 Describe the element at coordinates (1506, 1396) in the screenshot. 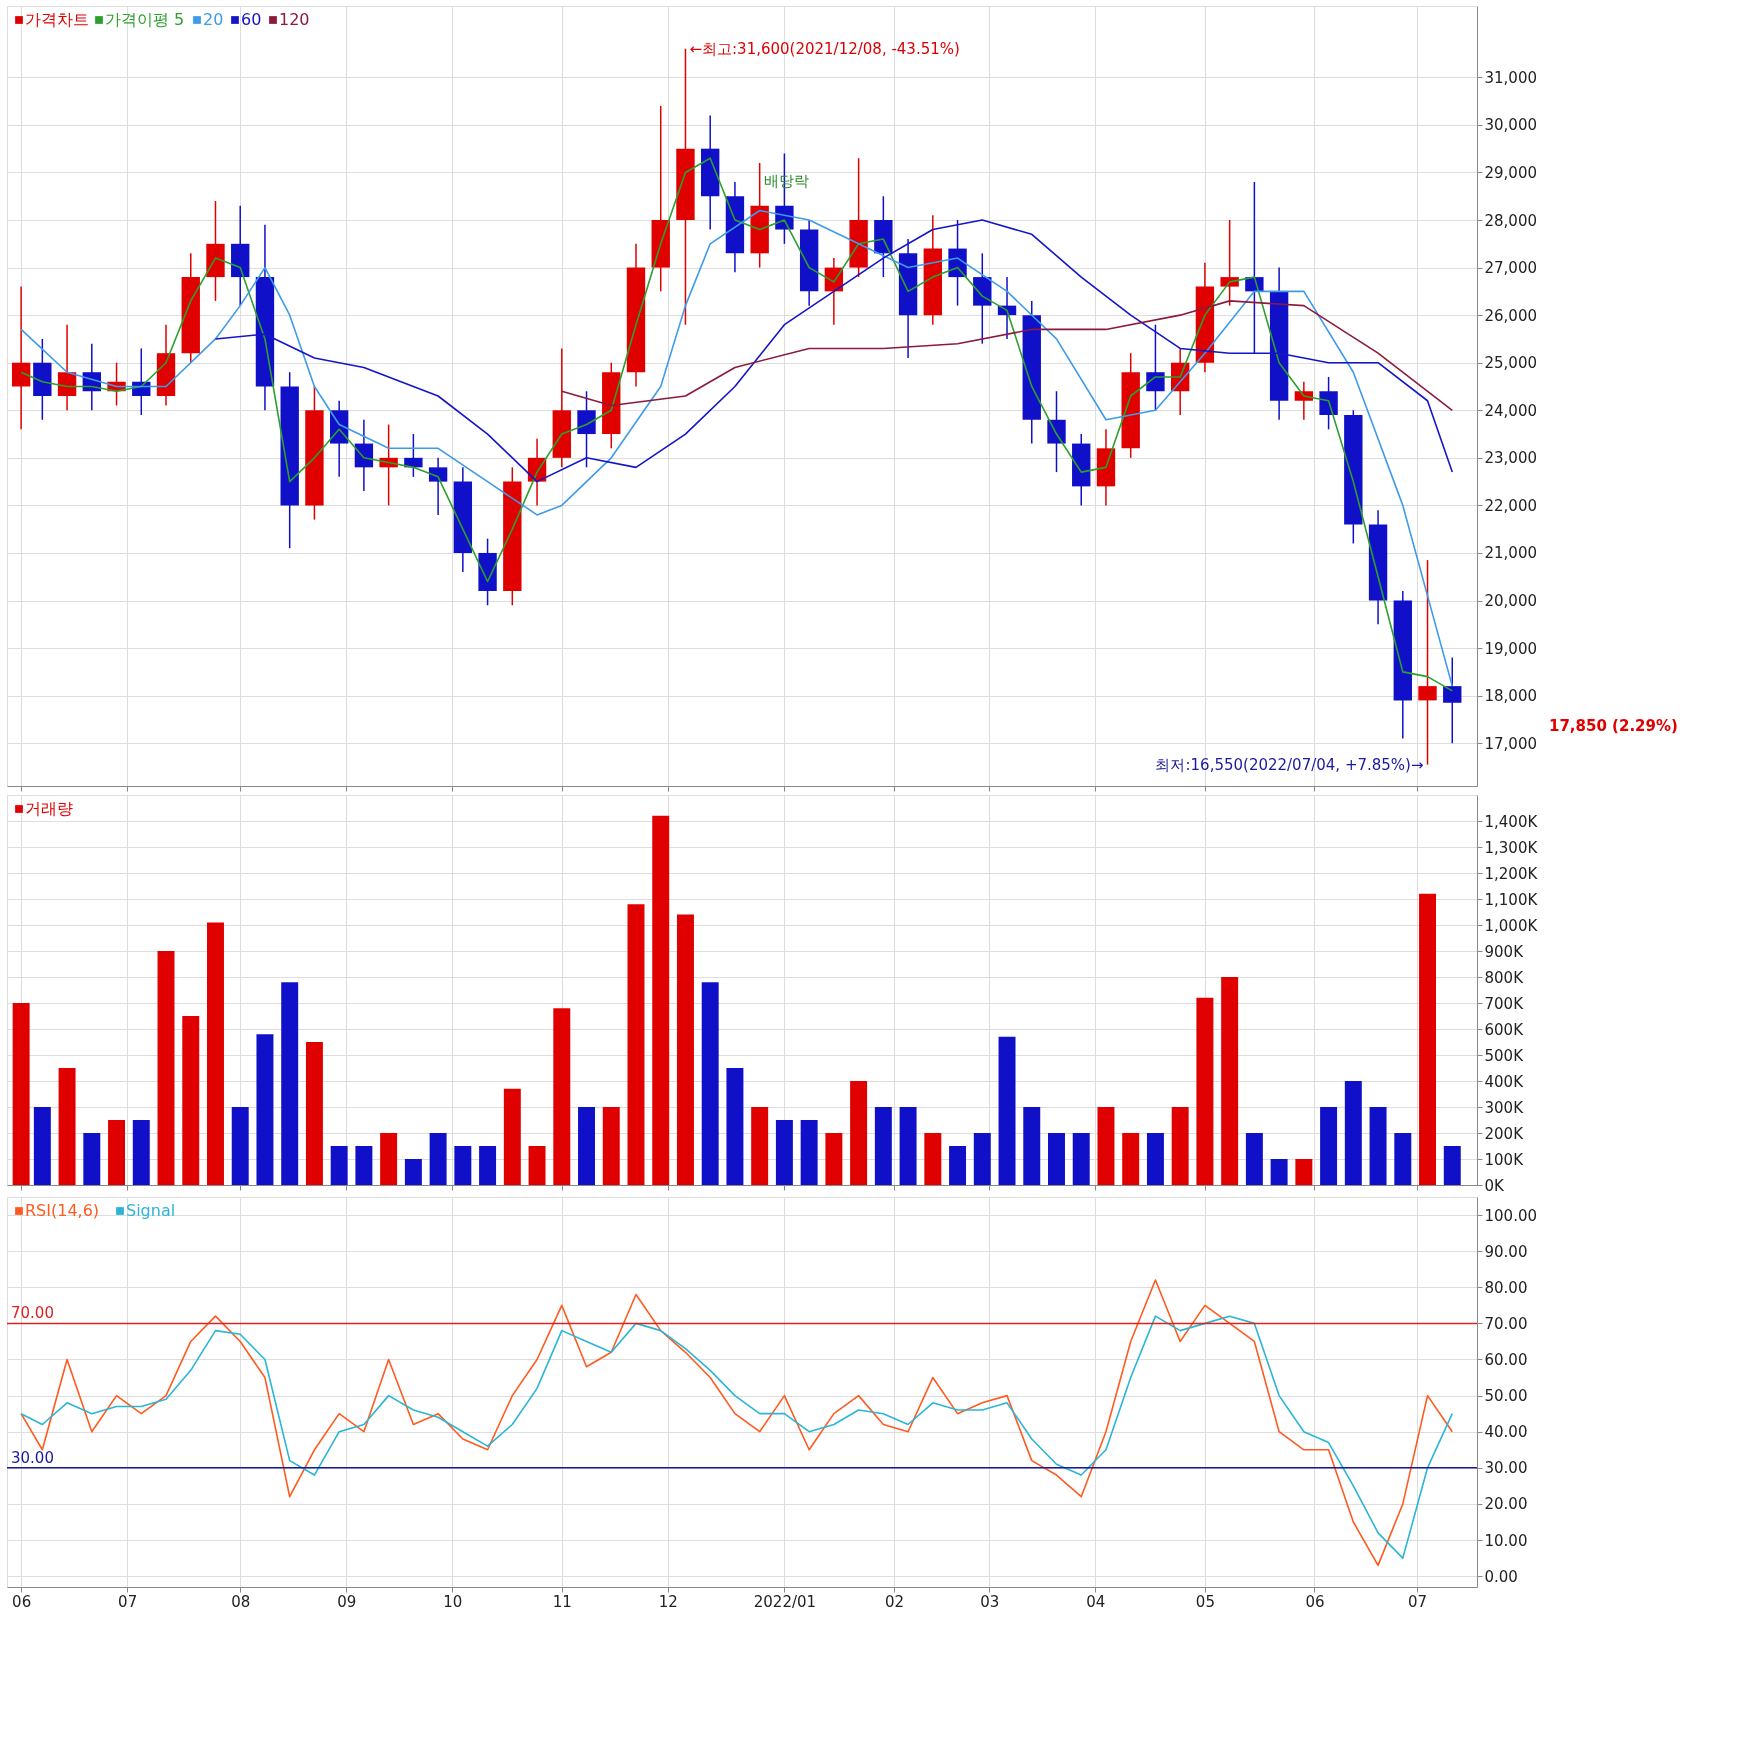

I see `y-tick-label: 50.00` at that location.